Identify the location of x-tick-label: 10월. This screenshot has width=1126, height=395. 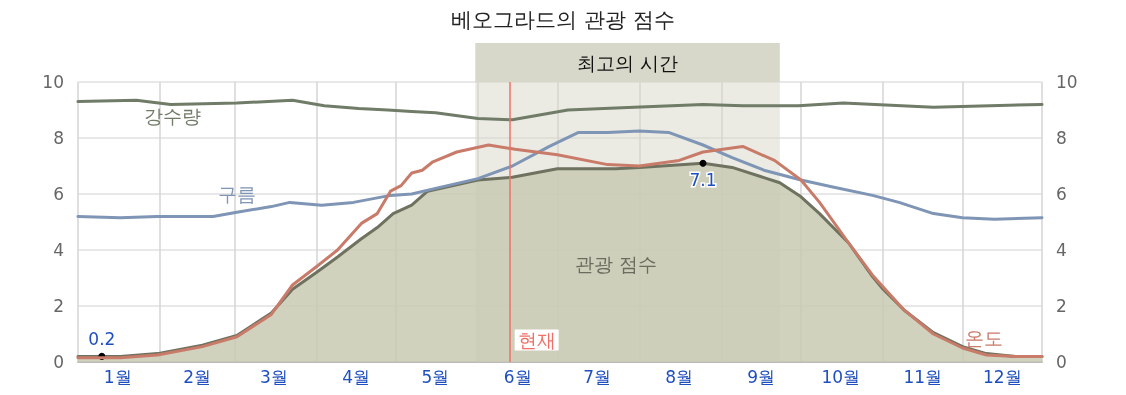
(841, 376).